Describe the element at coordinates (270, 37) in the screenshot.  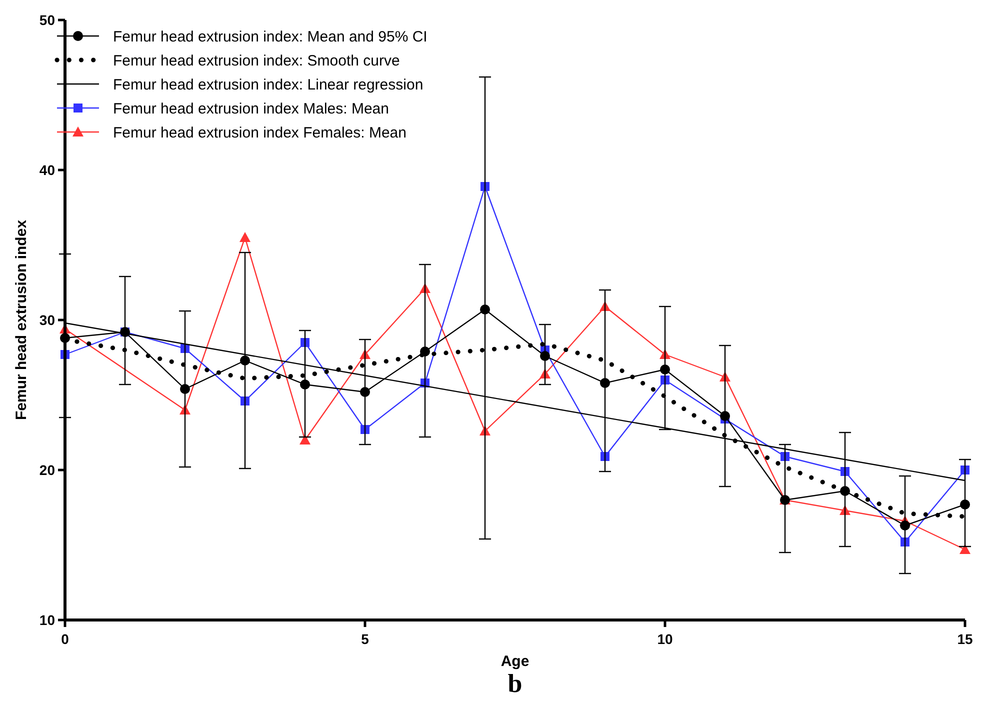
I see `legend-label: Femur head extrusion index: Mean and 95% CI` at that location.